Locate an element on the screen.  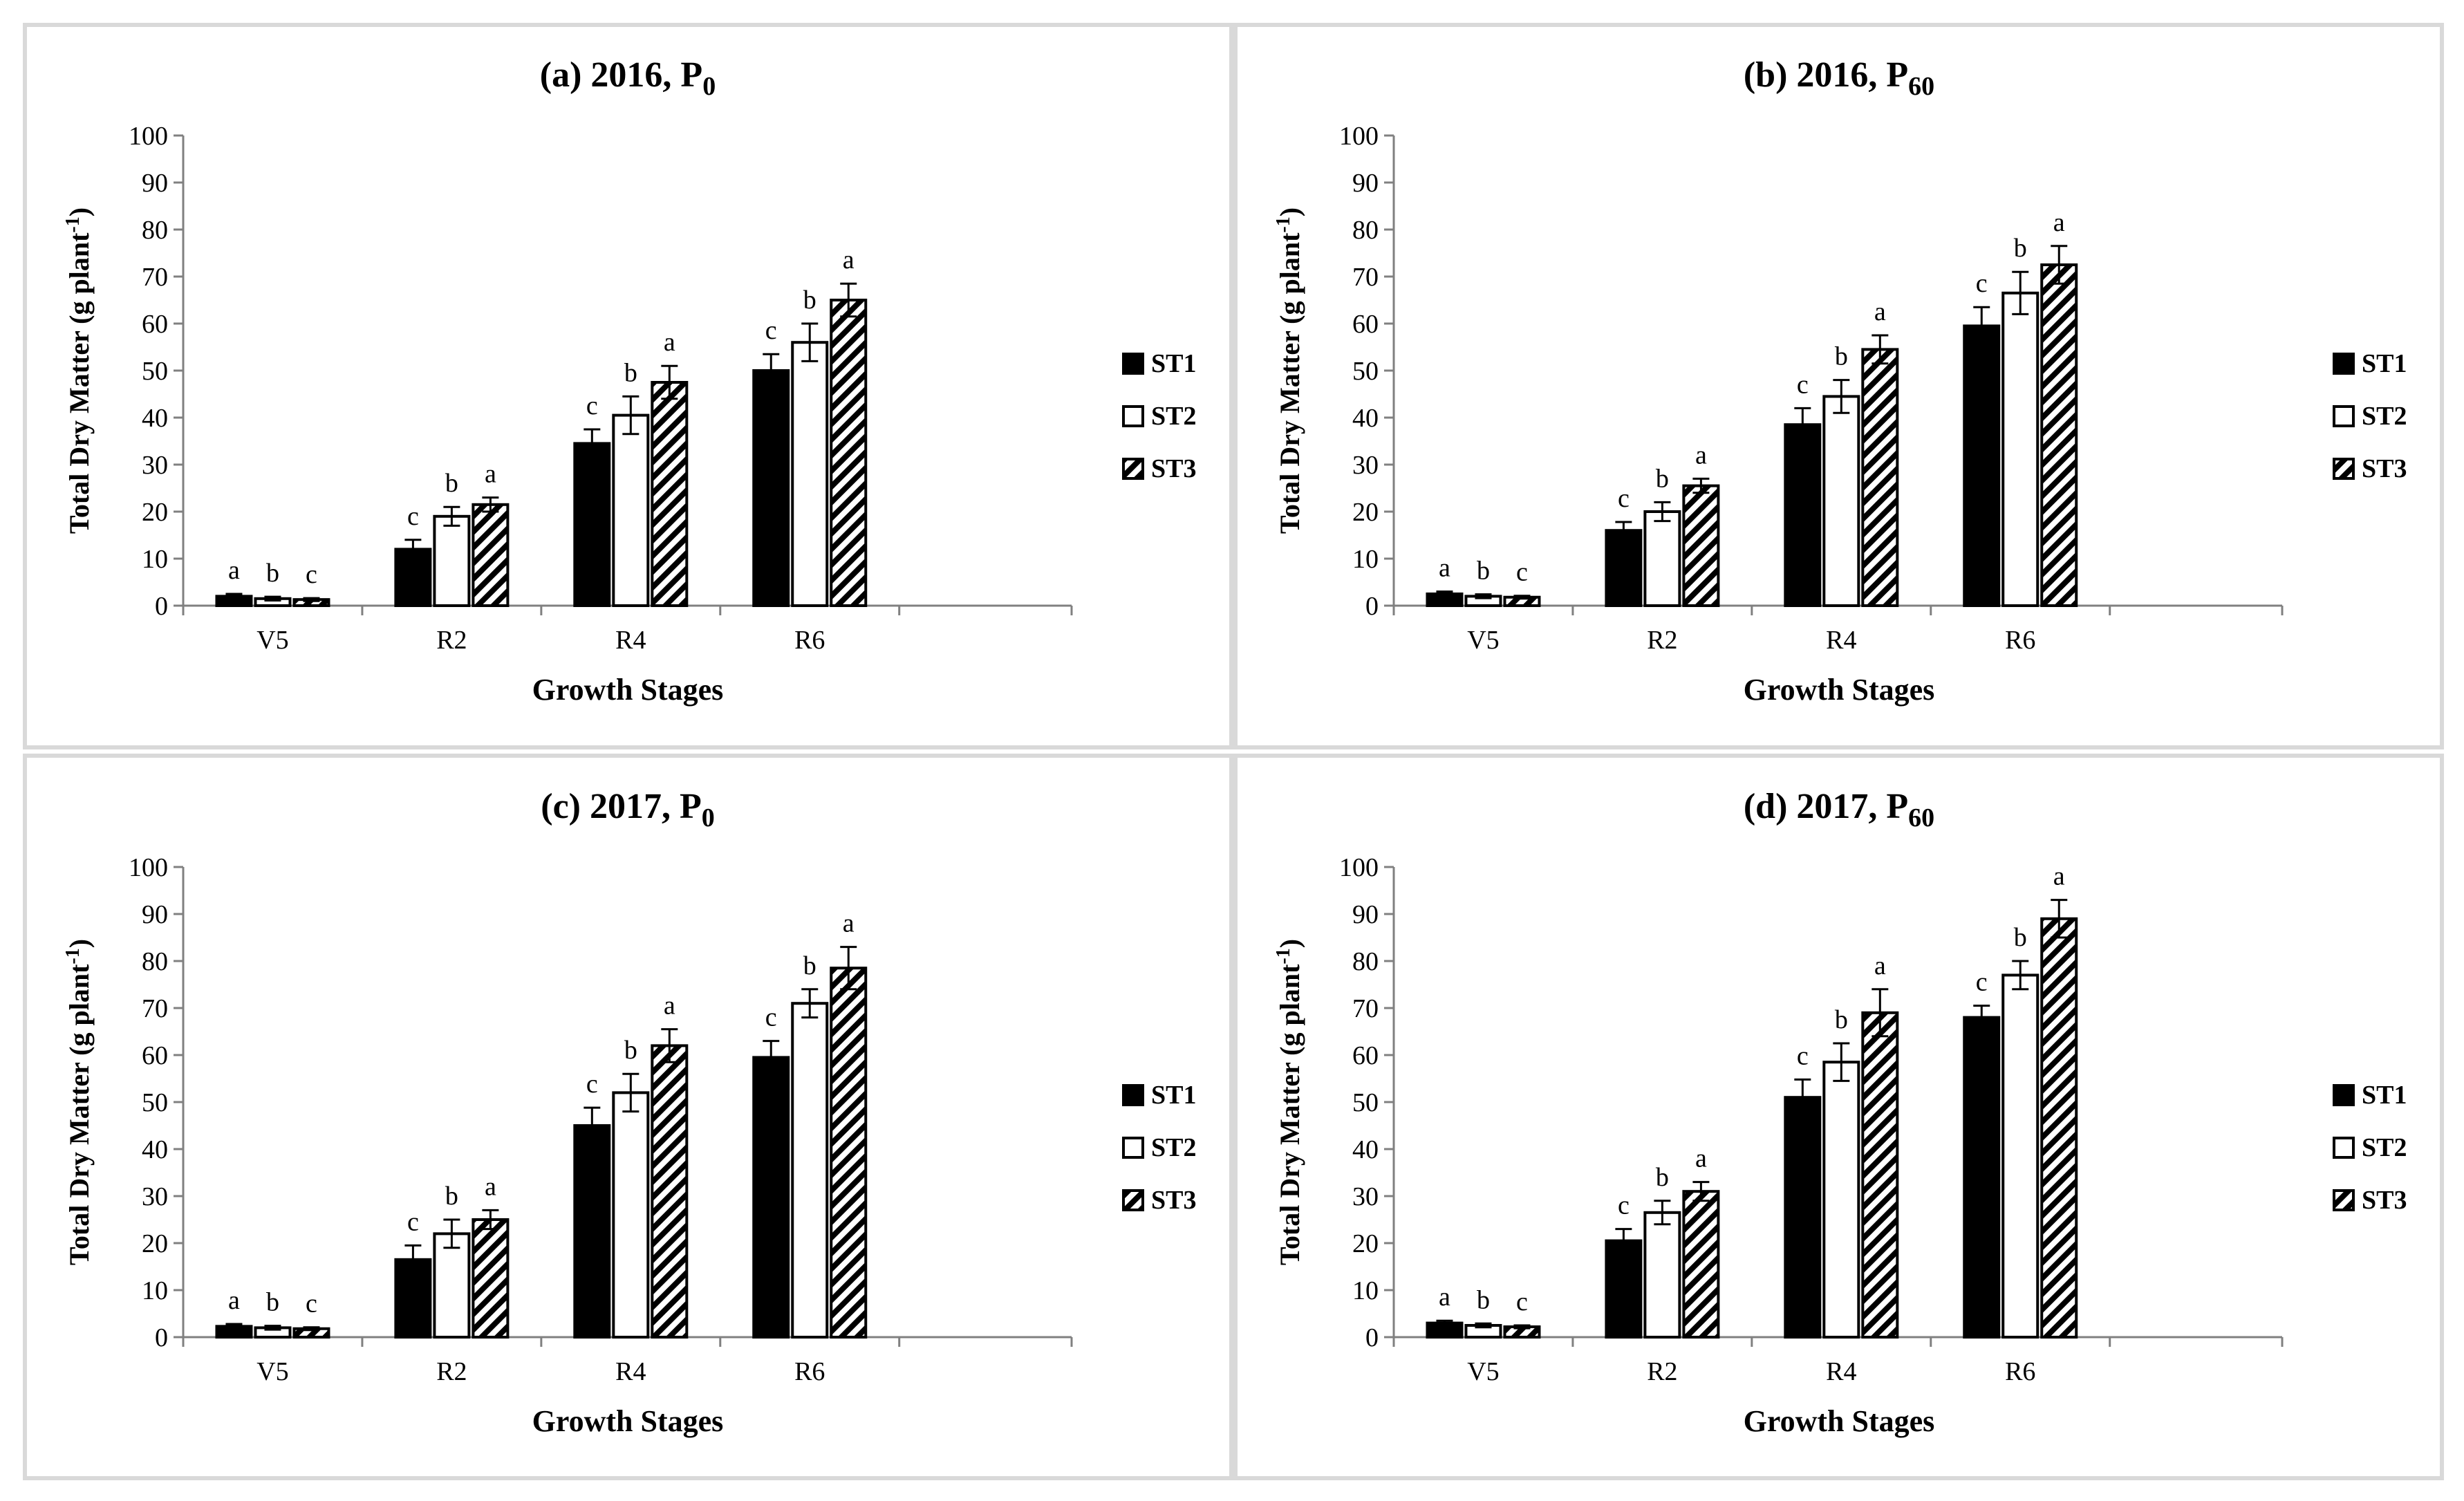
legend-item-st1: ST1 is located at coordinates (2370, 363).